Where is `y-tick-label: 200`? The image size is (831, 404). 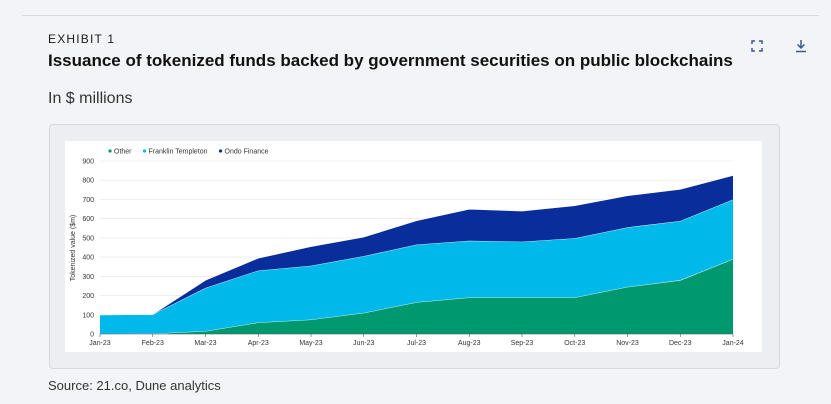 y-tick-label: 200 is located at coordinates (88, 296).